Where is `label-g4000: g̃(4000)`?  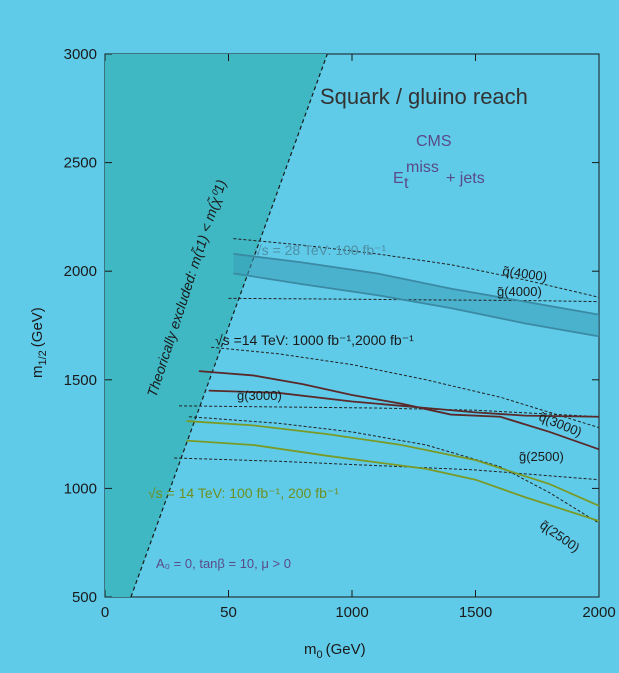
label-g4000: g̃(4000) is located at coordinates (519, 291).